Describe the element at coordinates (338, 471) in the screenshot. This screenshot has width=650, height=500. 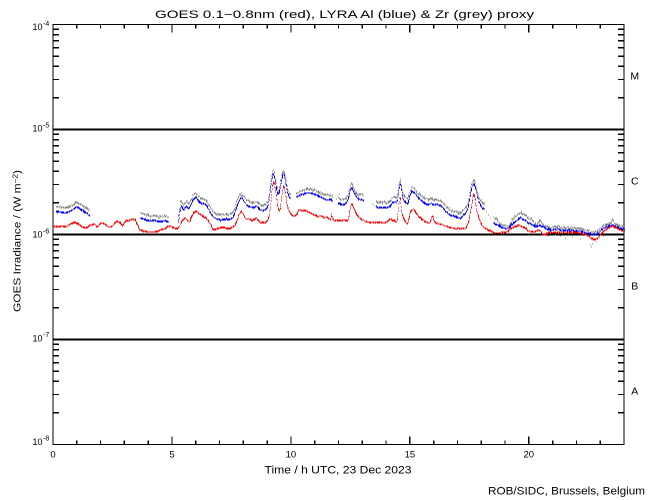
I see `svg-text: Time / h UTC, 23 Dec 2023` at that location.